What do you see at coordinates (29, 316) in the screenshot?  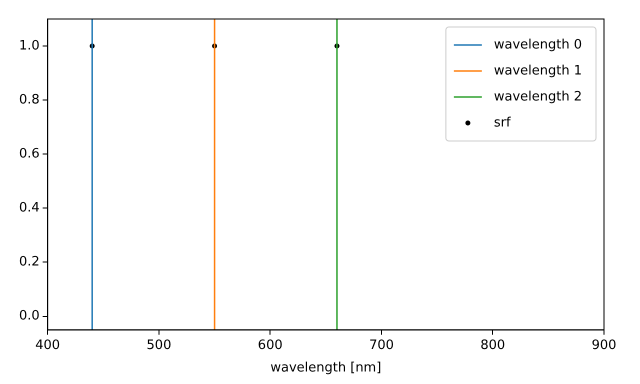 I see `y-tick-label: 0.0` at bounding box center [29, 316].